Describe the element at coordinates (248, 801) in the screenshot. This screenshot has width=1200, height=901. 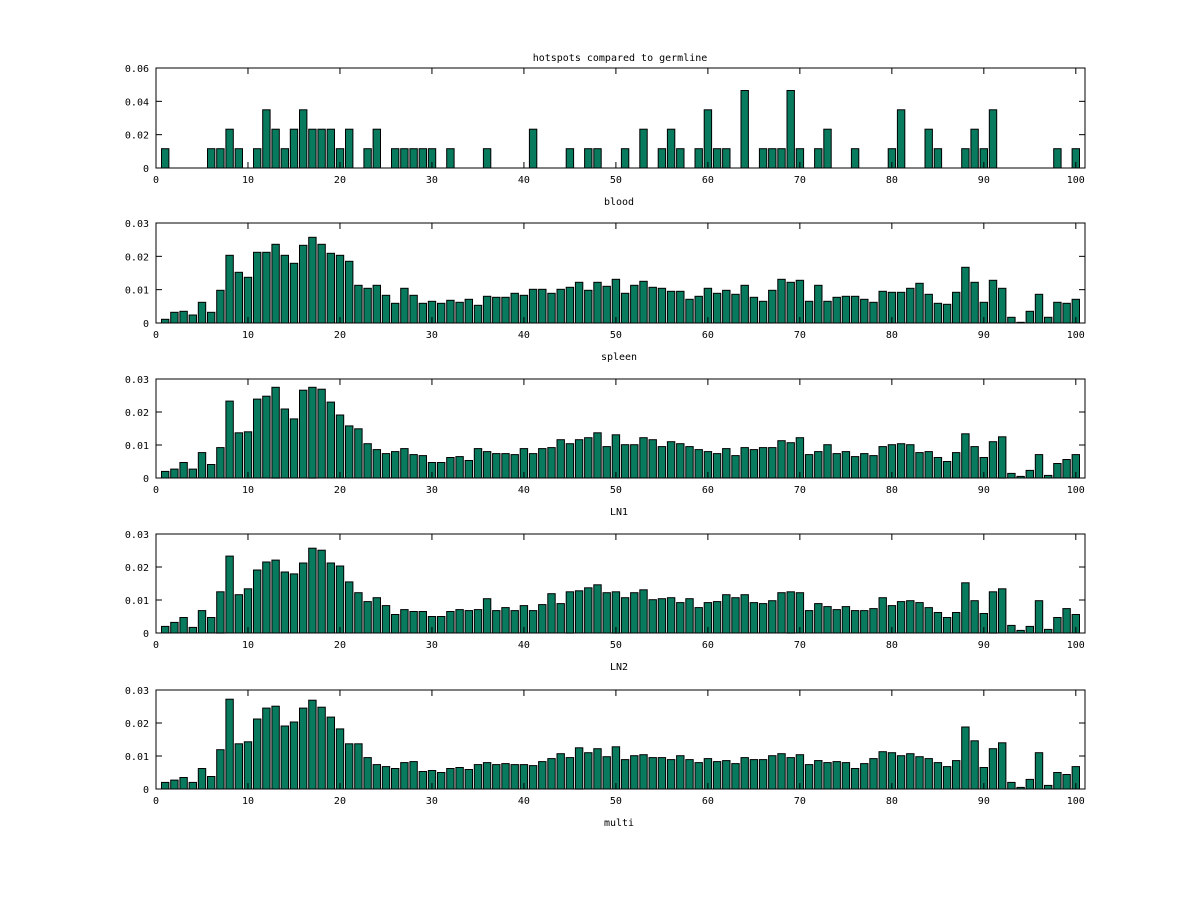
I see `x-tick-label: 10` at that location.